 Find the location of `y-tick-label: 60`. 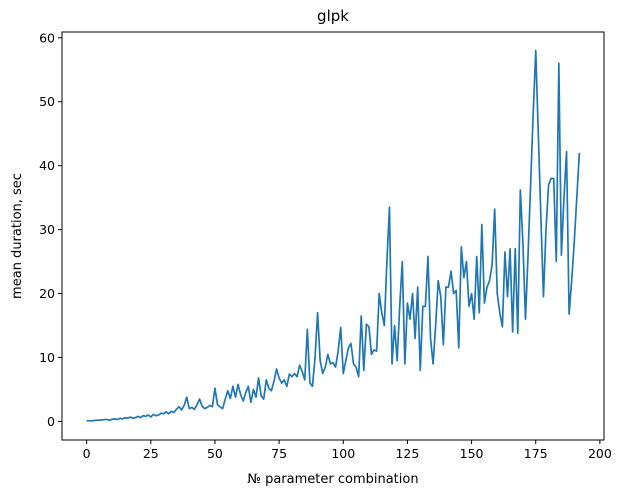

y-tick-label: 60 is located at coordinates (47, 37).